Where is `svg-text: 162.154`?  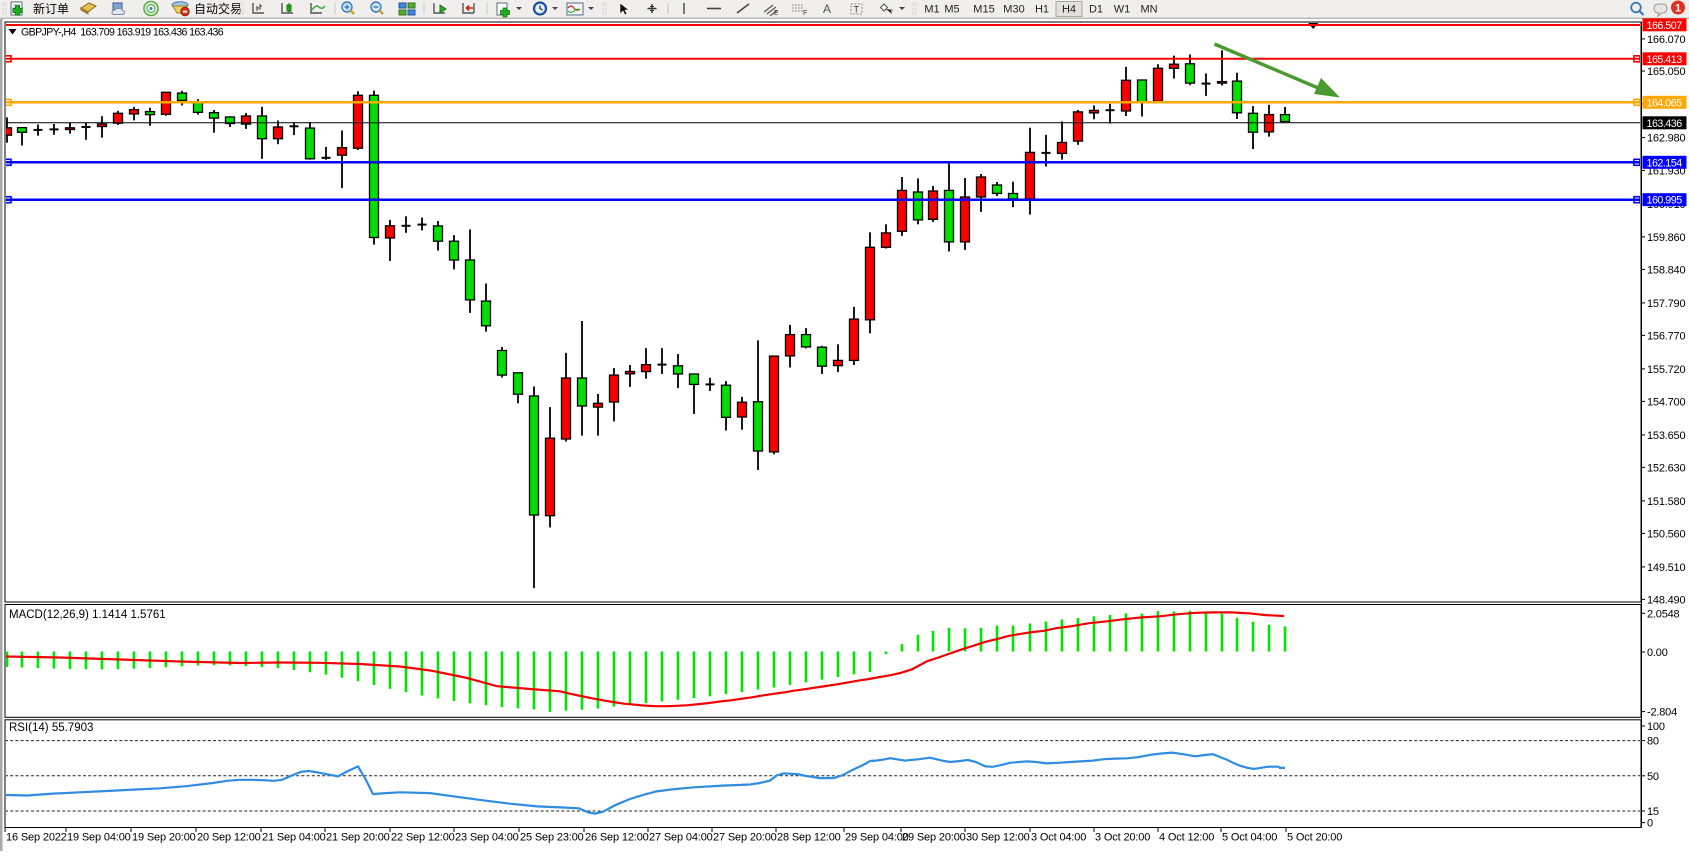
svg-text: 162.154 is located at coordinates (1665, 163).